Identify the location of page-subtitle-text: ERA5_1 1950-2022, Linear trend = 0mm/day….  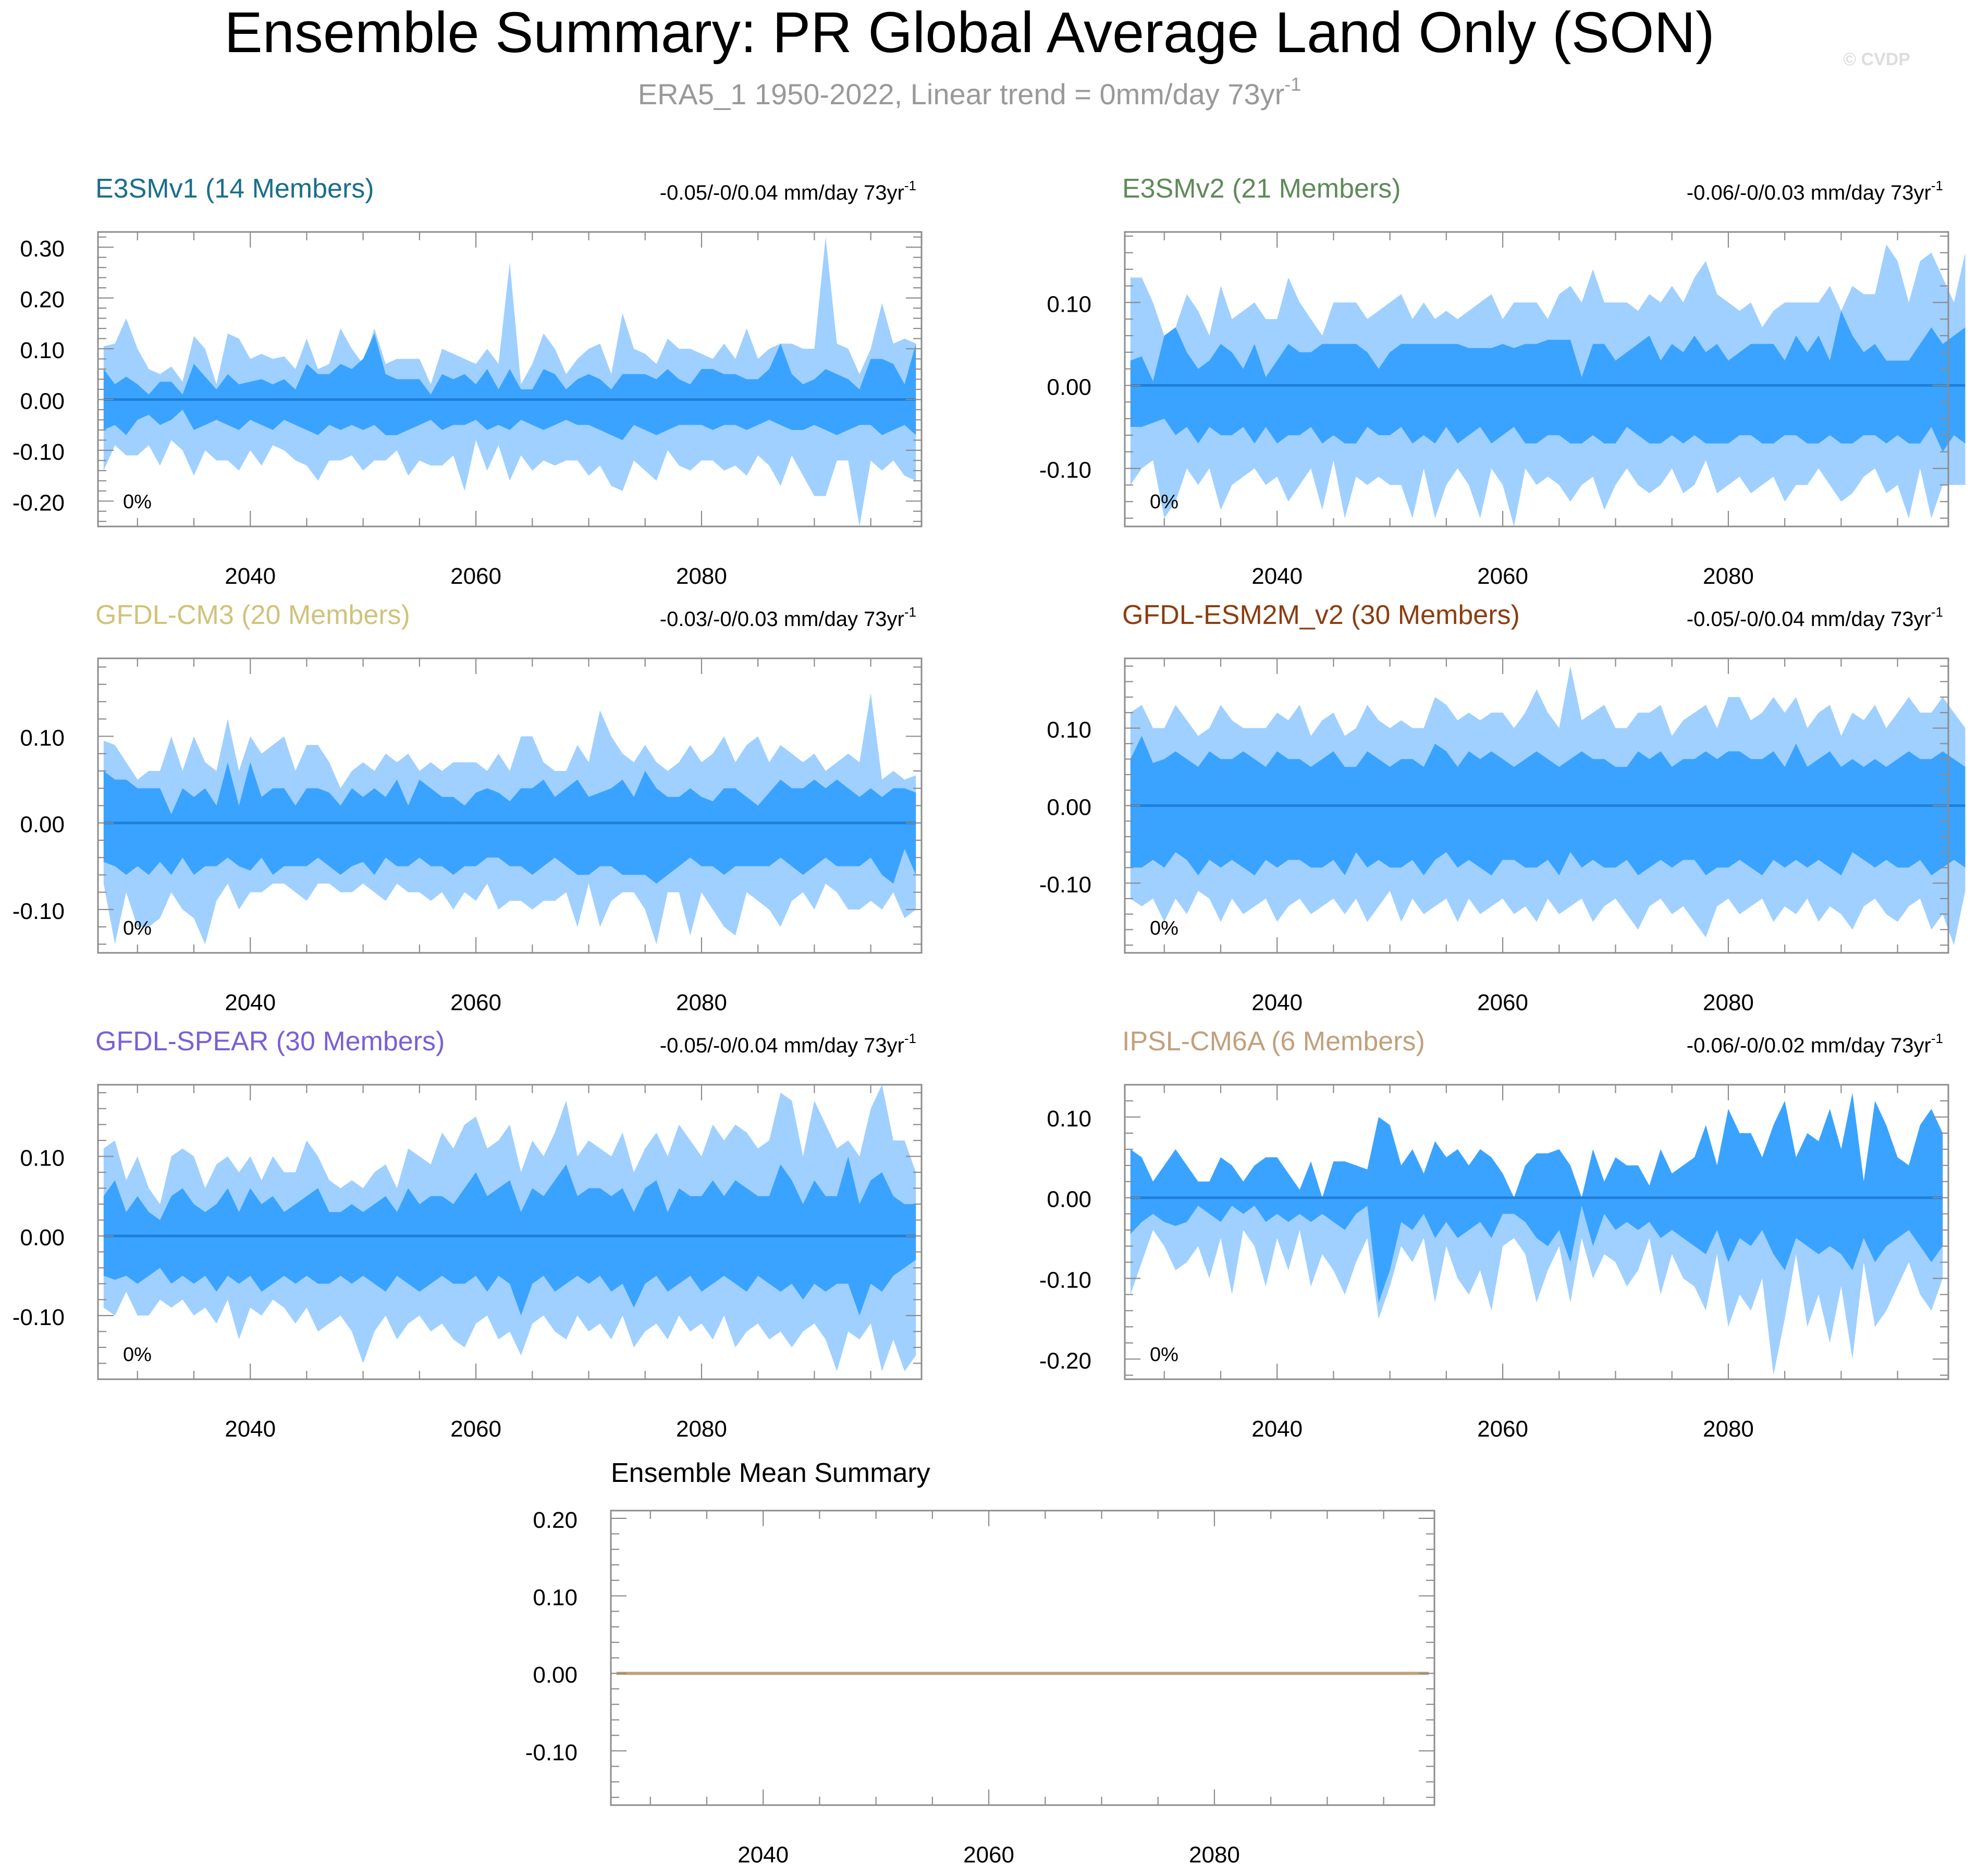
(961, 94).